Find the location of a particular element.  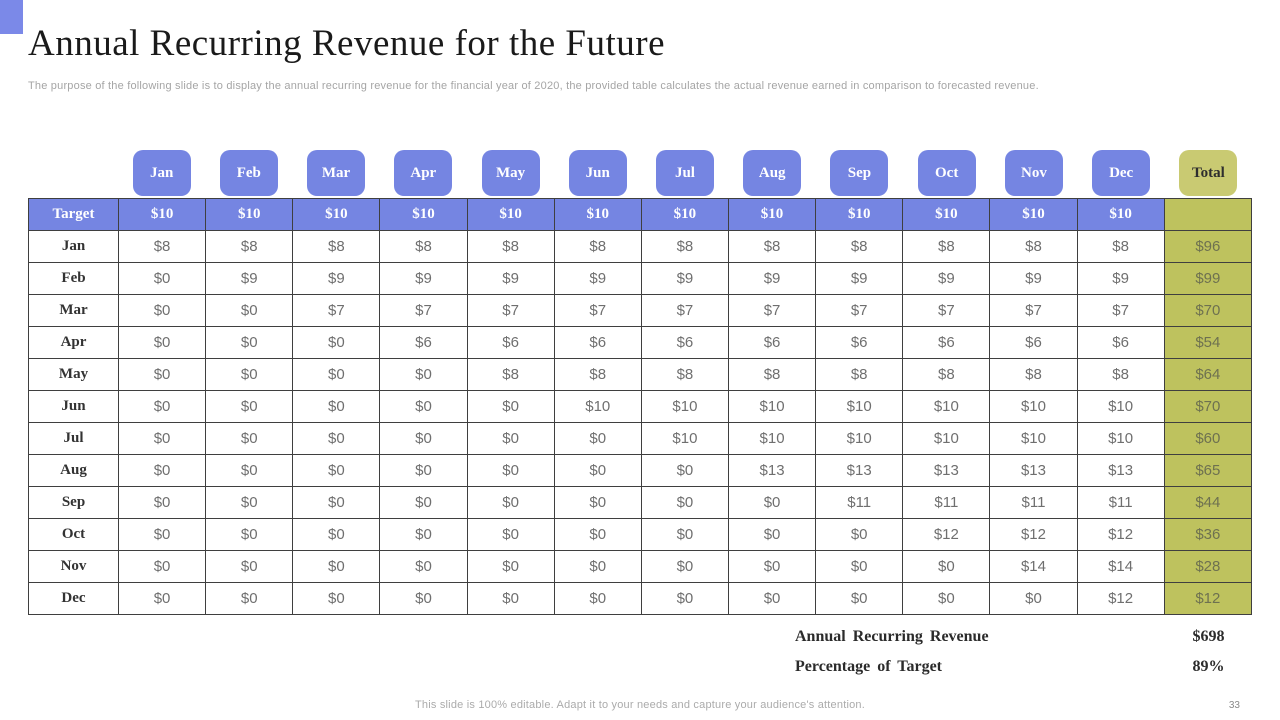

revenue-row-may: May $0 $0 $0 $0 $8 $8 $8 $8 $8 $8 $8 $8 $64 is located at coordinates (640, 374).